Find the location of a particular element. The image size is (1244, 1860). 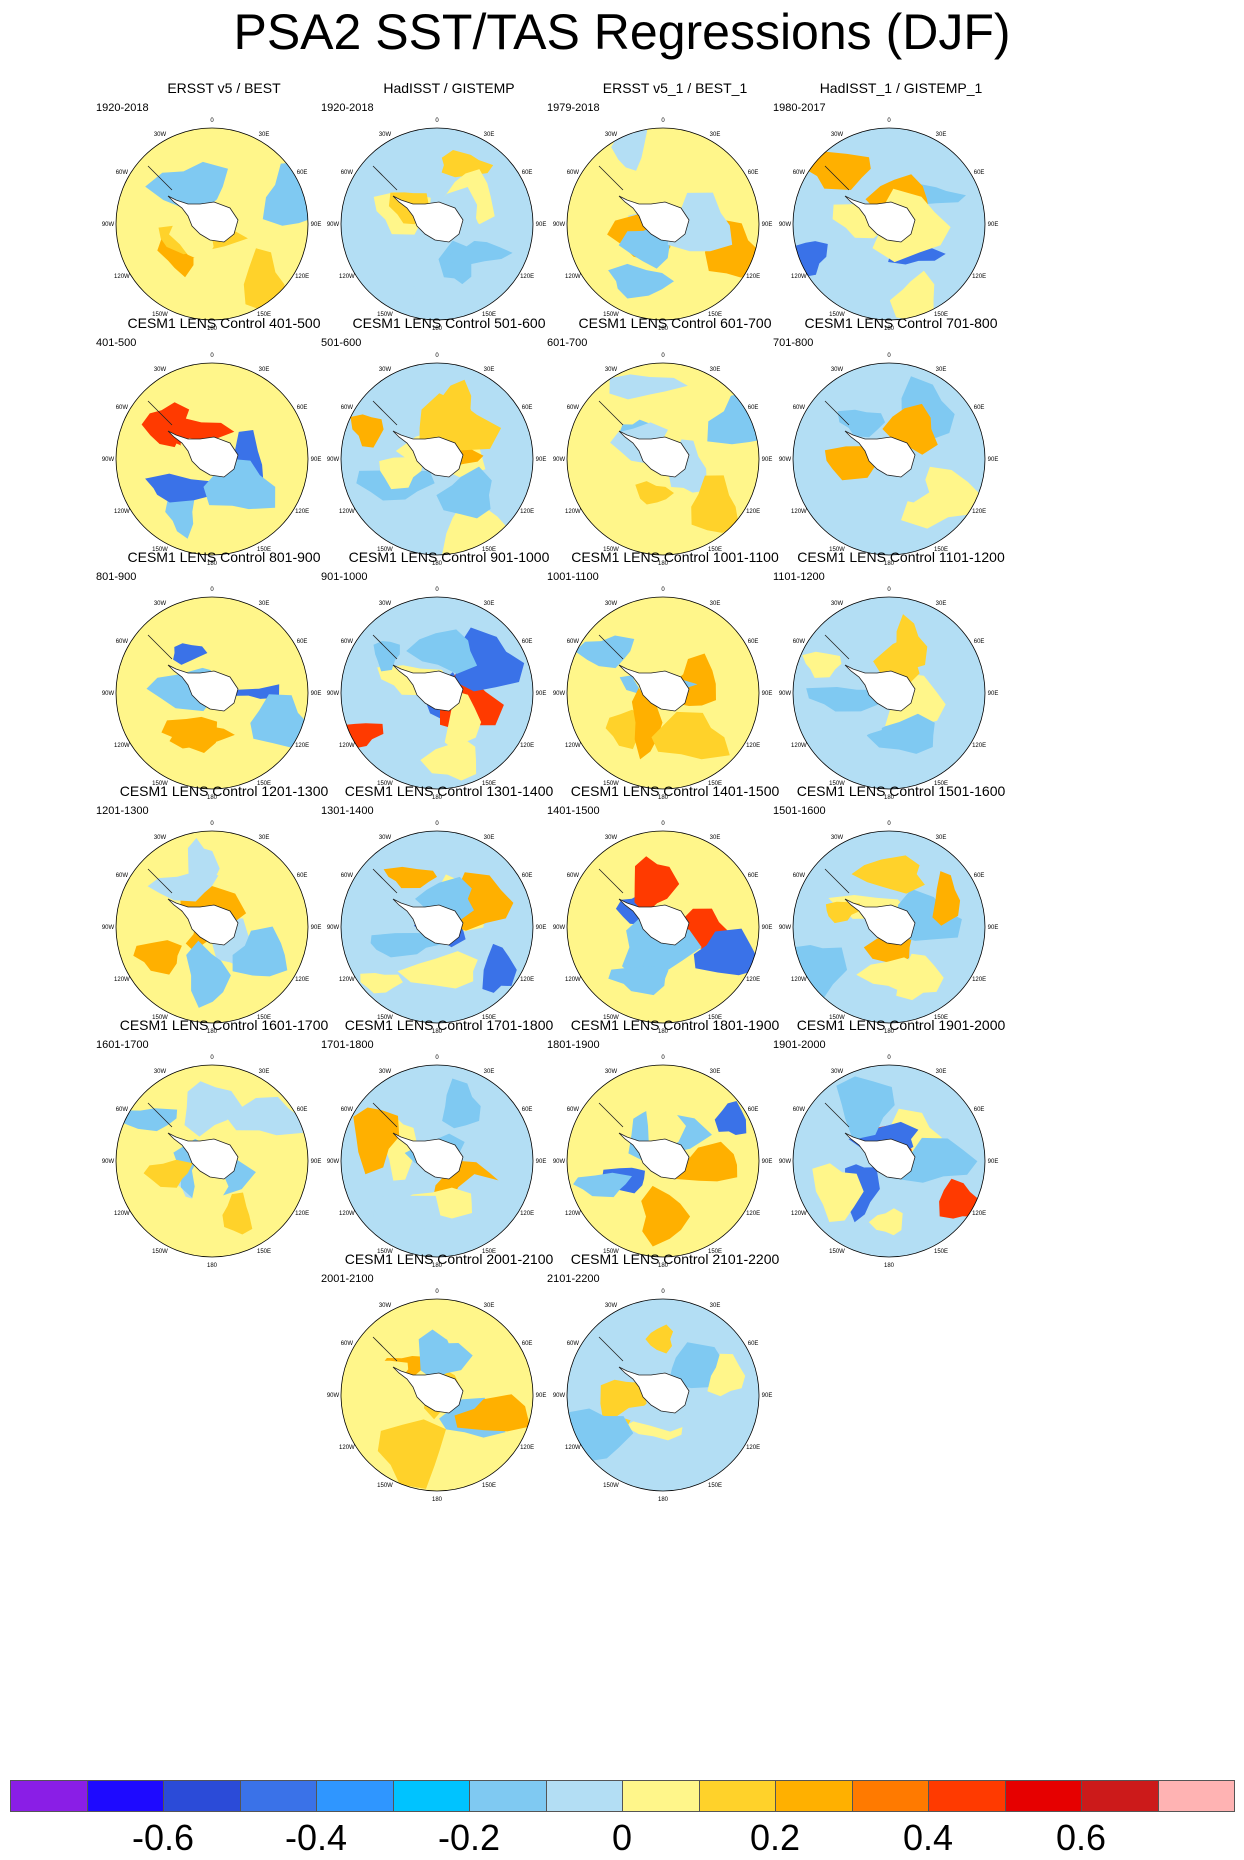

panel-title: CESM1 LENS Control 401-500 is located at coordinates (224, 323).